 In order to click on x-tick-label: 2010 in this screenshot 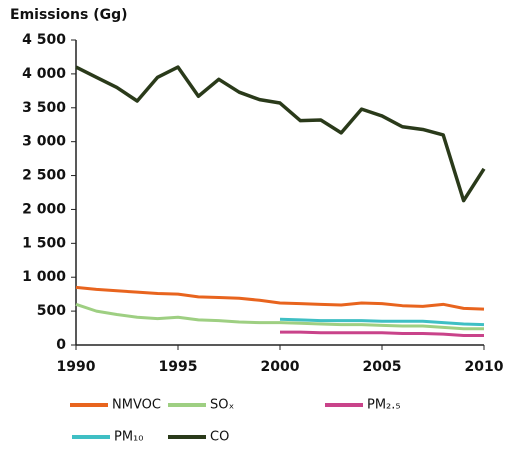, I will do `click(484, 367)`.